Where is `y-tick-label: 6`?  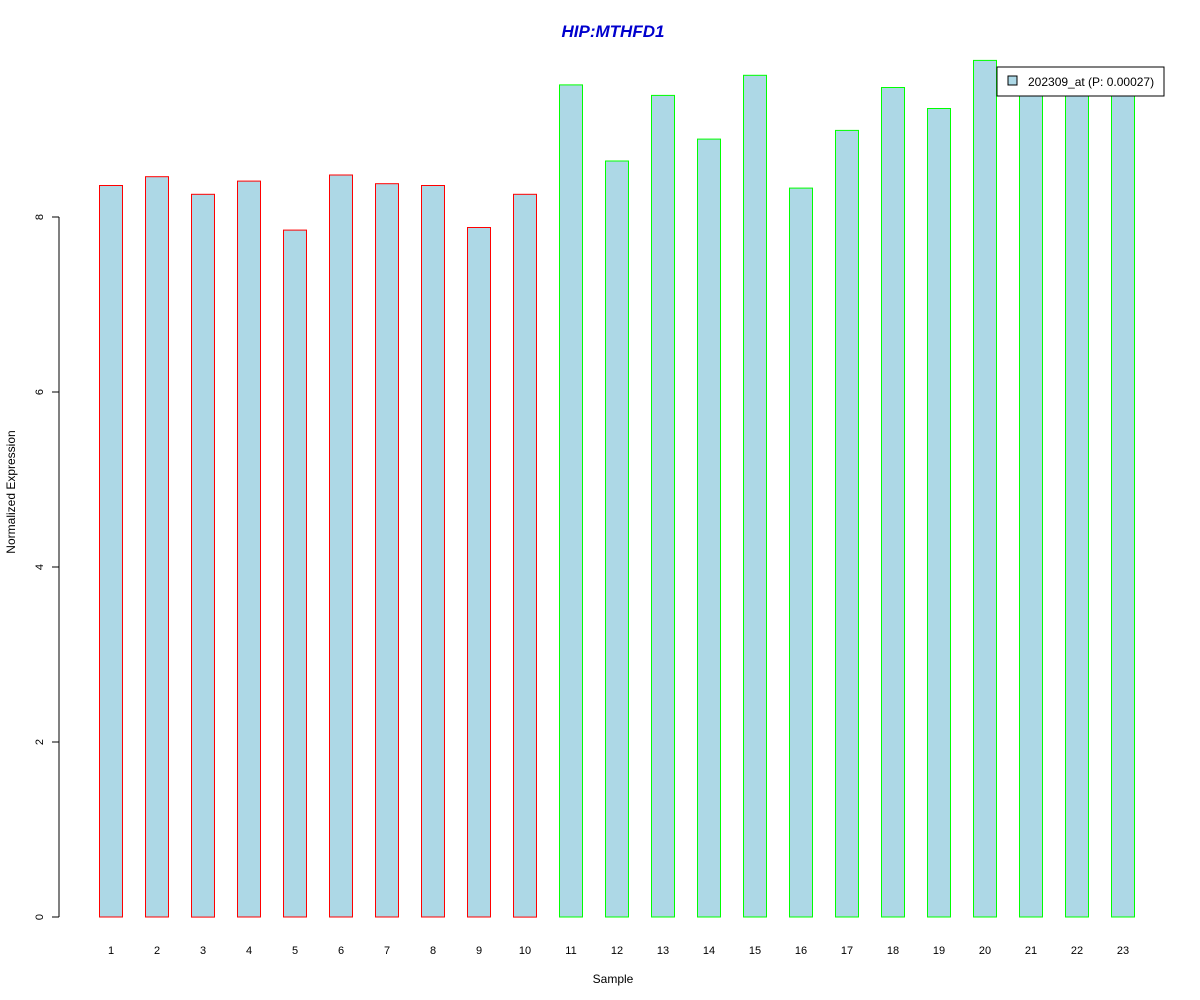 y-tick-label: 6 is located at coordinates (40, 392).